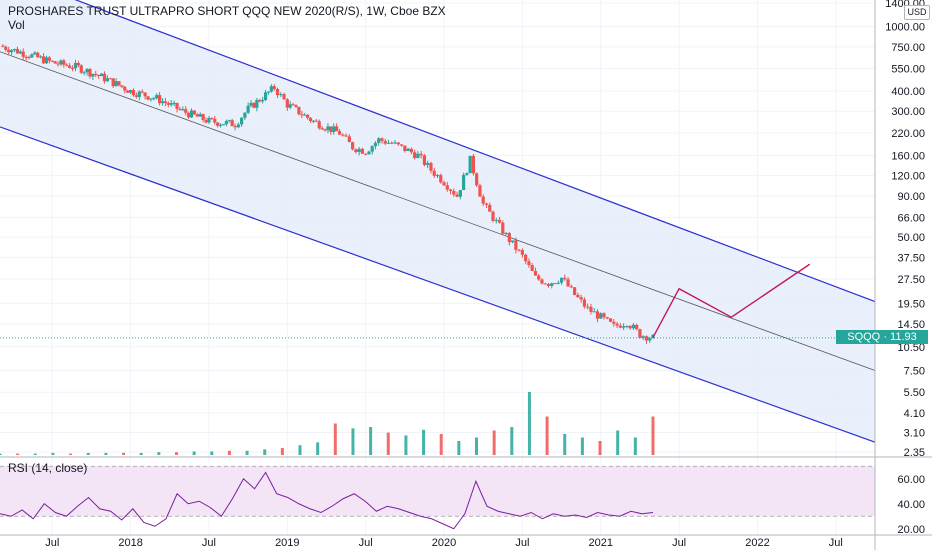  Describe the element at coordinates (911, 505) in the screenshot. I see `rsi-tick-label: 40.00` at that location.